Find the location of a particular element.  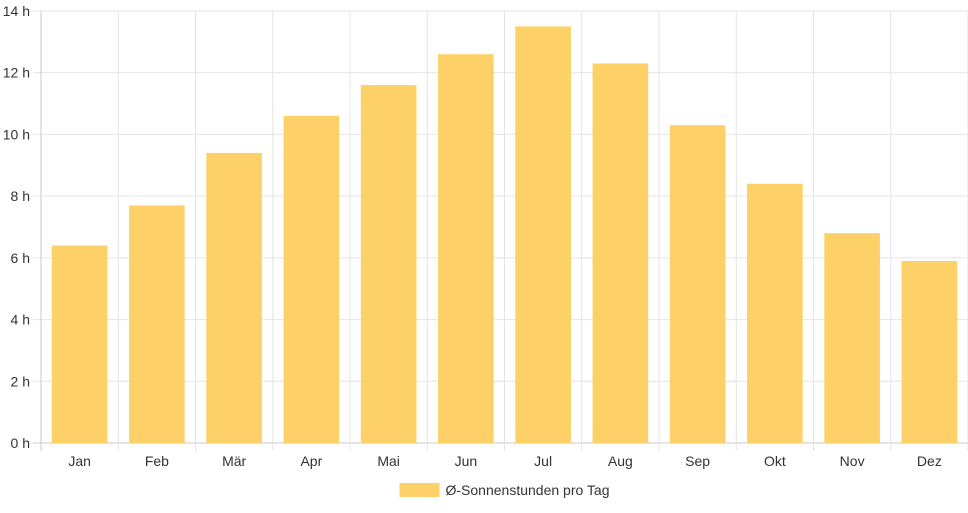

bar-Dez is located at coordinates (929, 351).